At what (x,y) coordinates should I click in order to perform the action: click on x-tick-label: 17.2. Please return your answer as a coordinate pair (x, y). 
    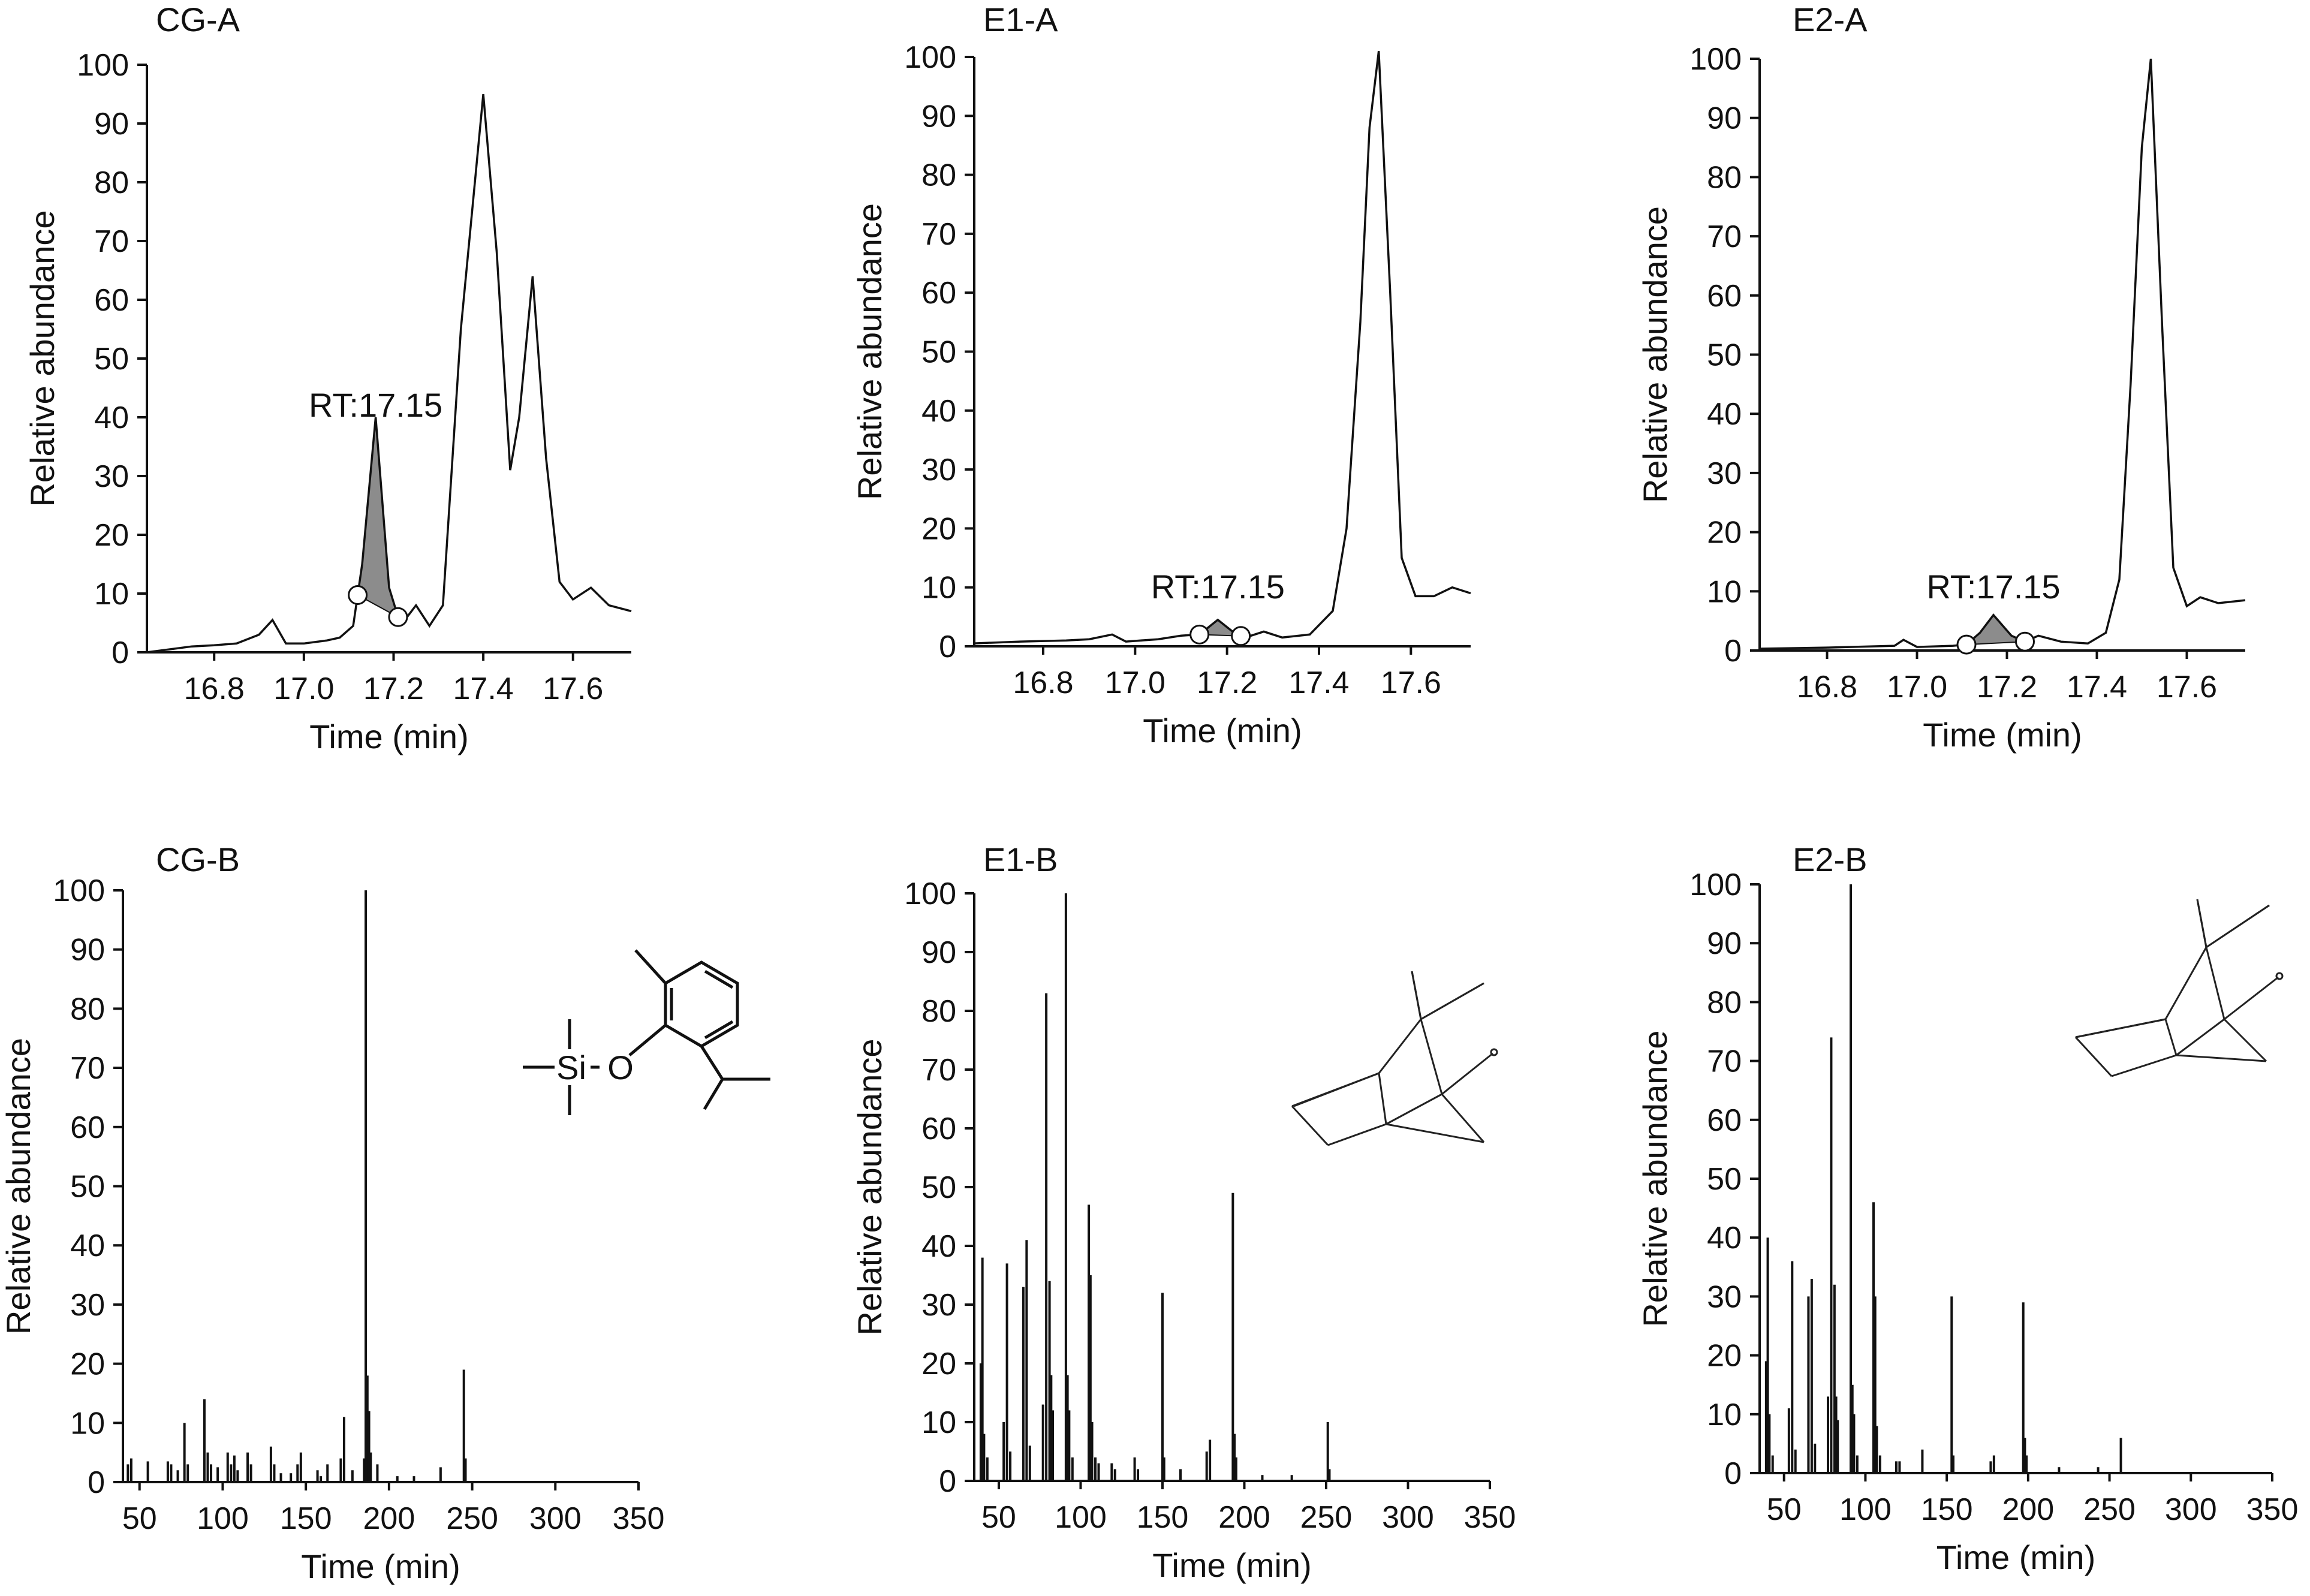
    Looking at the image, I should click on (393, 688).